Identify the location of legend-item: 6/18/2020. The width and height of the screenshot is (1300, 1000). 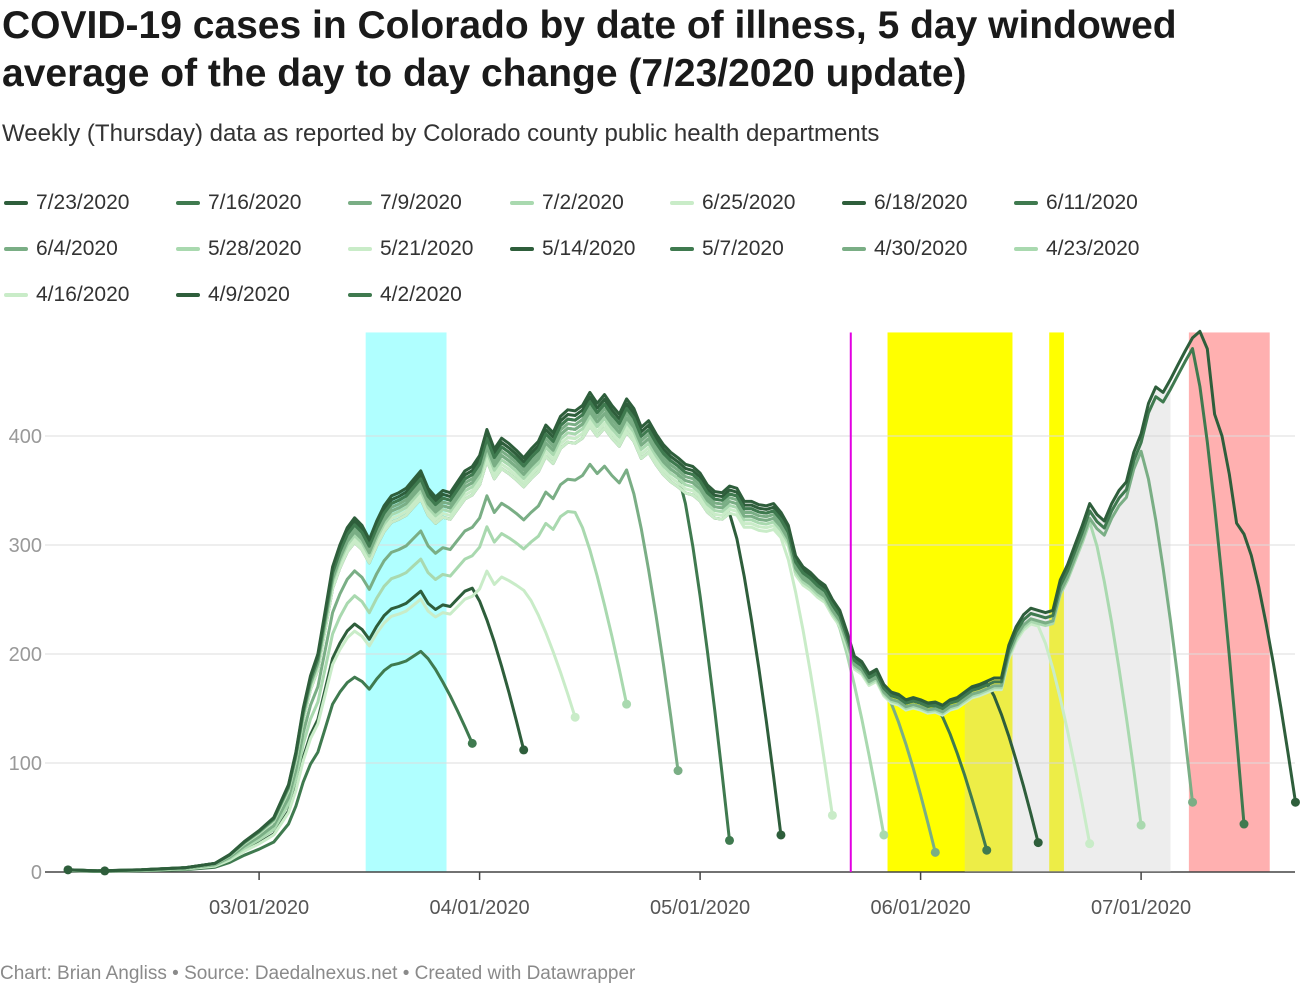
(924, 203).